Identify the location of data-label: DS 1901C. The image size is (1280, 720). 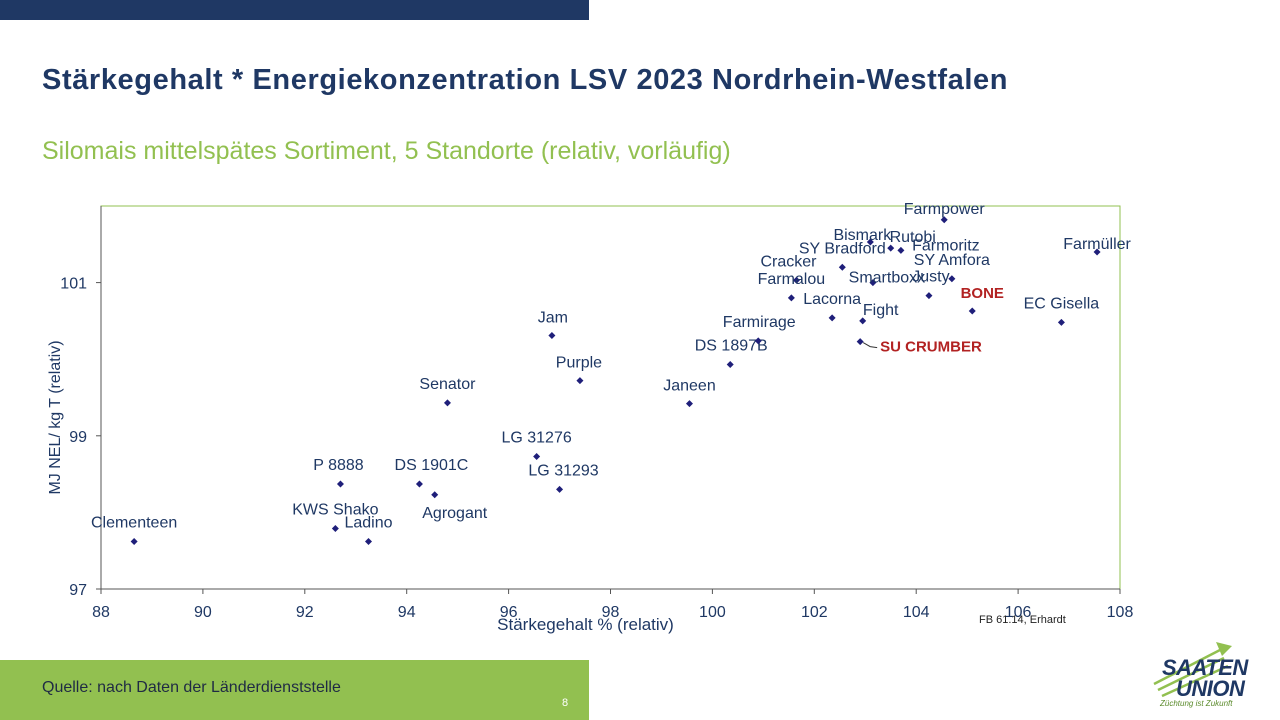
(432, 465).